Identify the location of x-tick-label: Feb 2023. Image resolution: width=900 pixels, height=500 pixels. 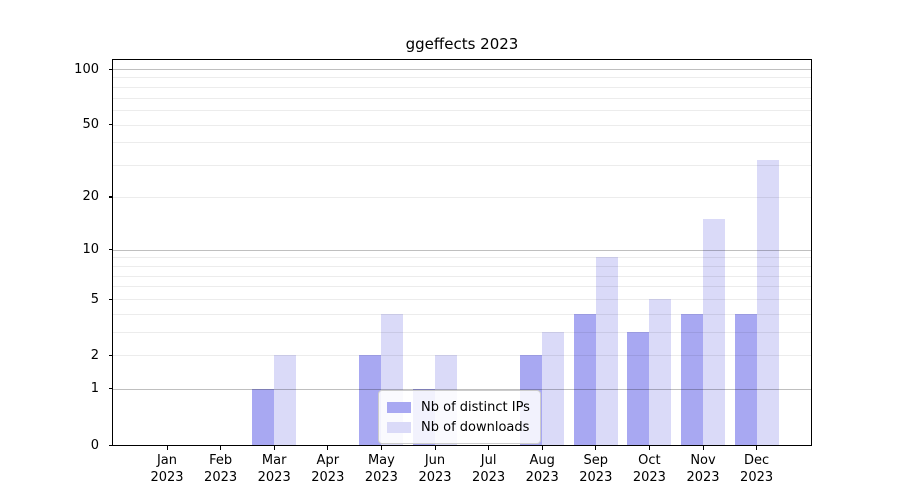
(221, 469).